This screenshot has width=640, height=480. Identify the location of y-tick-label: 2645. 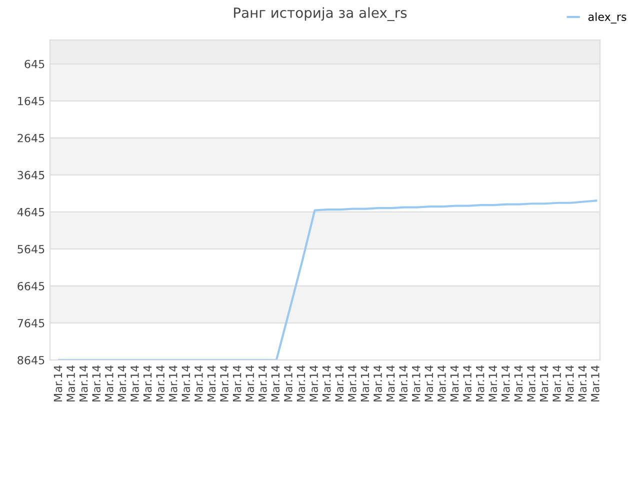
(31, 138).